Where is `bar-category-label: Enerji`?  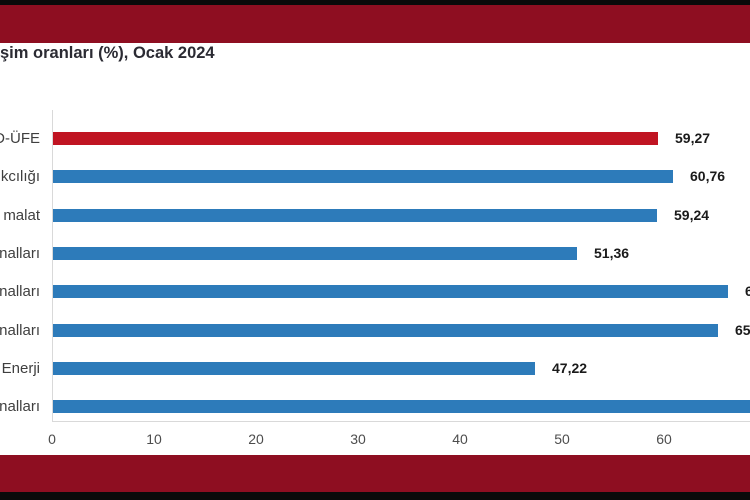
bar-category-label: Enerji is located at coordinates (20, 368).